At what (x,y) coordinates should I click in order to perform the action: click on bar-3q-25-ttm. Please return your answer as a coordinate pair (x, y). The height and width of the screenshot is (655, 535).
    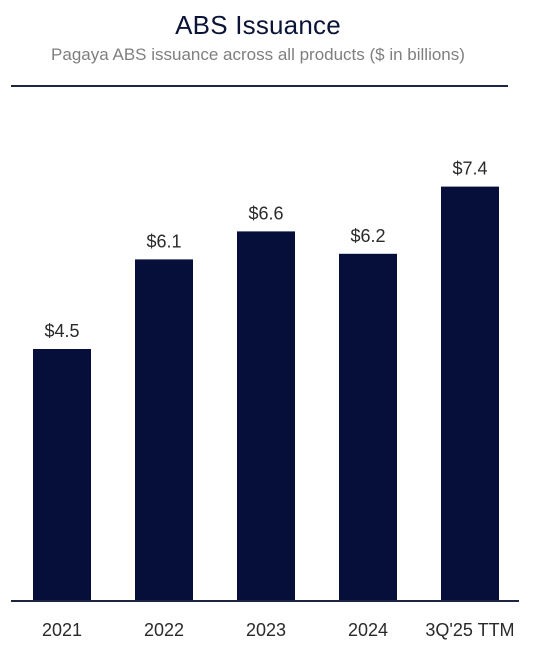
    Looking at the image, I should click on (470, 393).